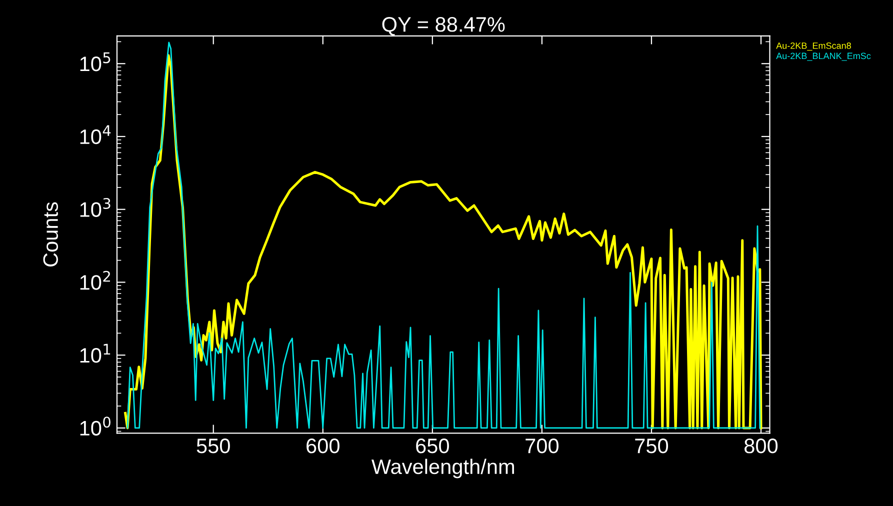 Image resolution: width=893 pixels, height=506 pixels. Describe the element at coordinates (442, 468) in the screenshot. I see `x-axis-title: Wavelength/nm` at that location.